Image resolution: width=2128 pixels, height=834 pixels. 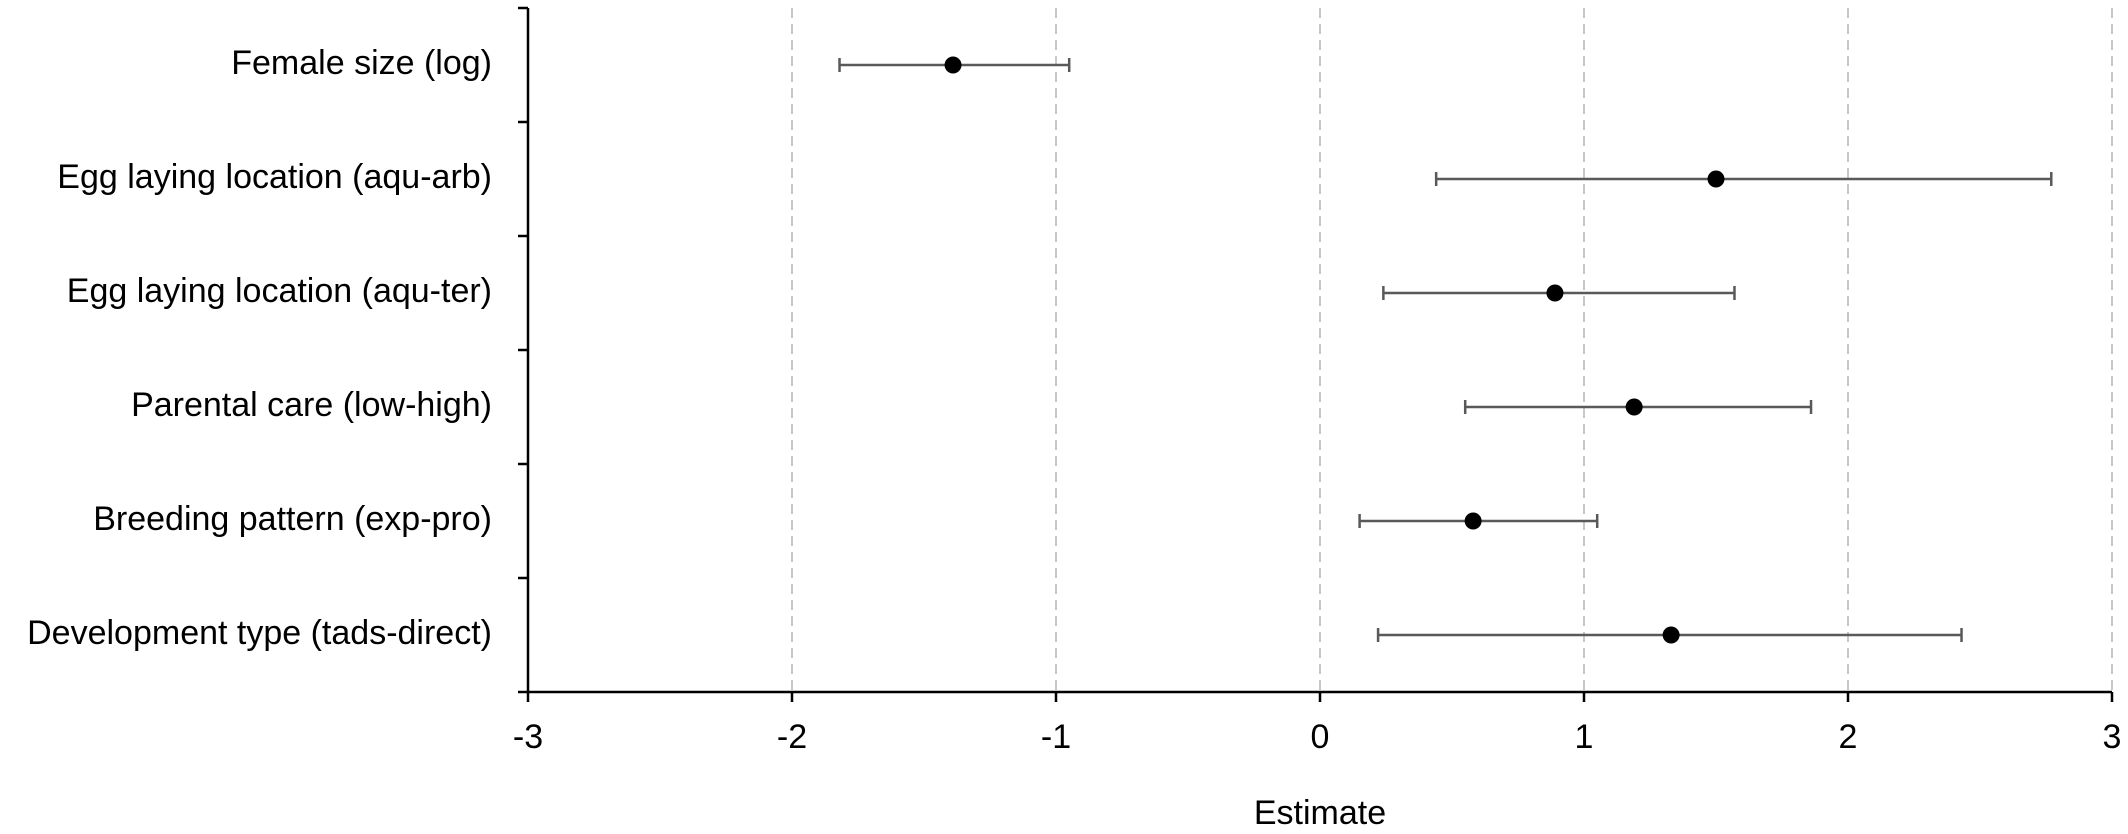 What do you see at coordinates (361, 63) in the screenshot?
I see `category-label: Female size (log)` at bounding box center [361, 63].